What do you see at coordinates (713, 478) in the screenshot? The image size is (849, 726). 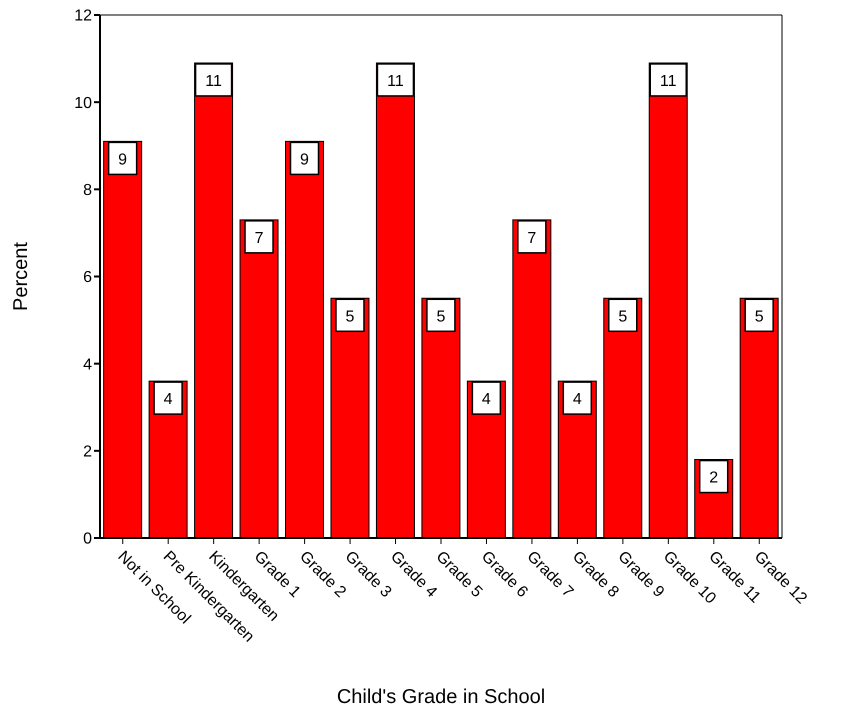 I see `data-label: 2` at bounding box center [713, 478].